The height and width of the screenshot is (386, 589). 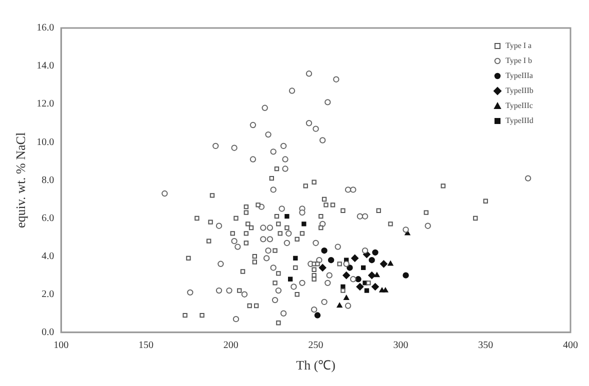 I want to click on legend-label: TypeIIIa, so click(x=520, y=75).